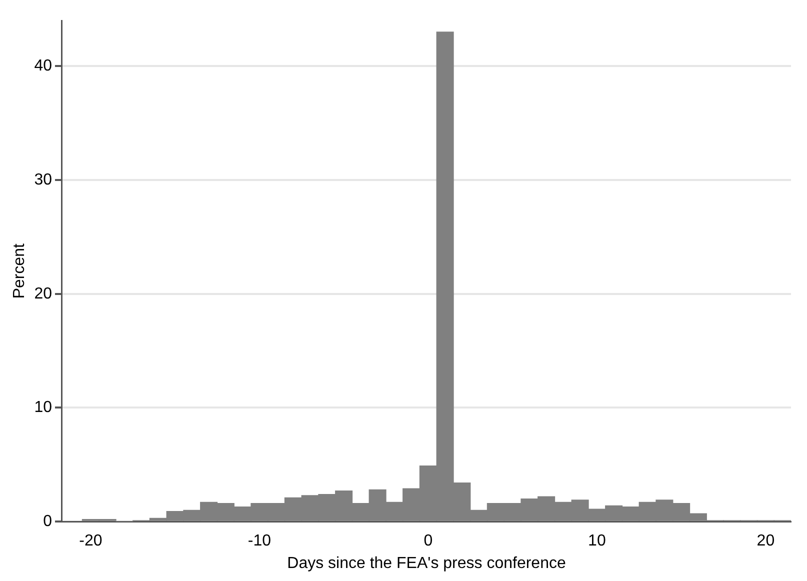 The width and height of the screenshot is (807, 581). Describe the element at coordinates (43, 293) in the screenshot. I see `y-tick-label: 20` at that location.